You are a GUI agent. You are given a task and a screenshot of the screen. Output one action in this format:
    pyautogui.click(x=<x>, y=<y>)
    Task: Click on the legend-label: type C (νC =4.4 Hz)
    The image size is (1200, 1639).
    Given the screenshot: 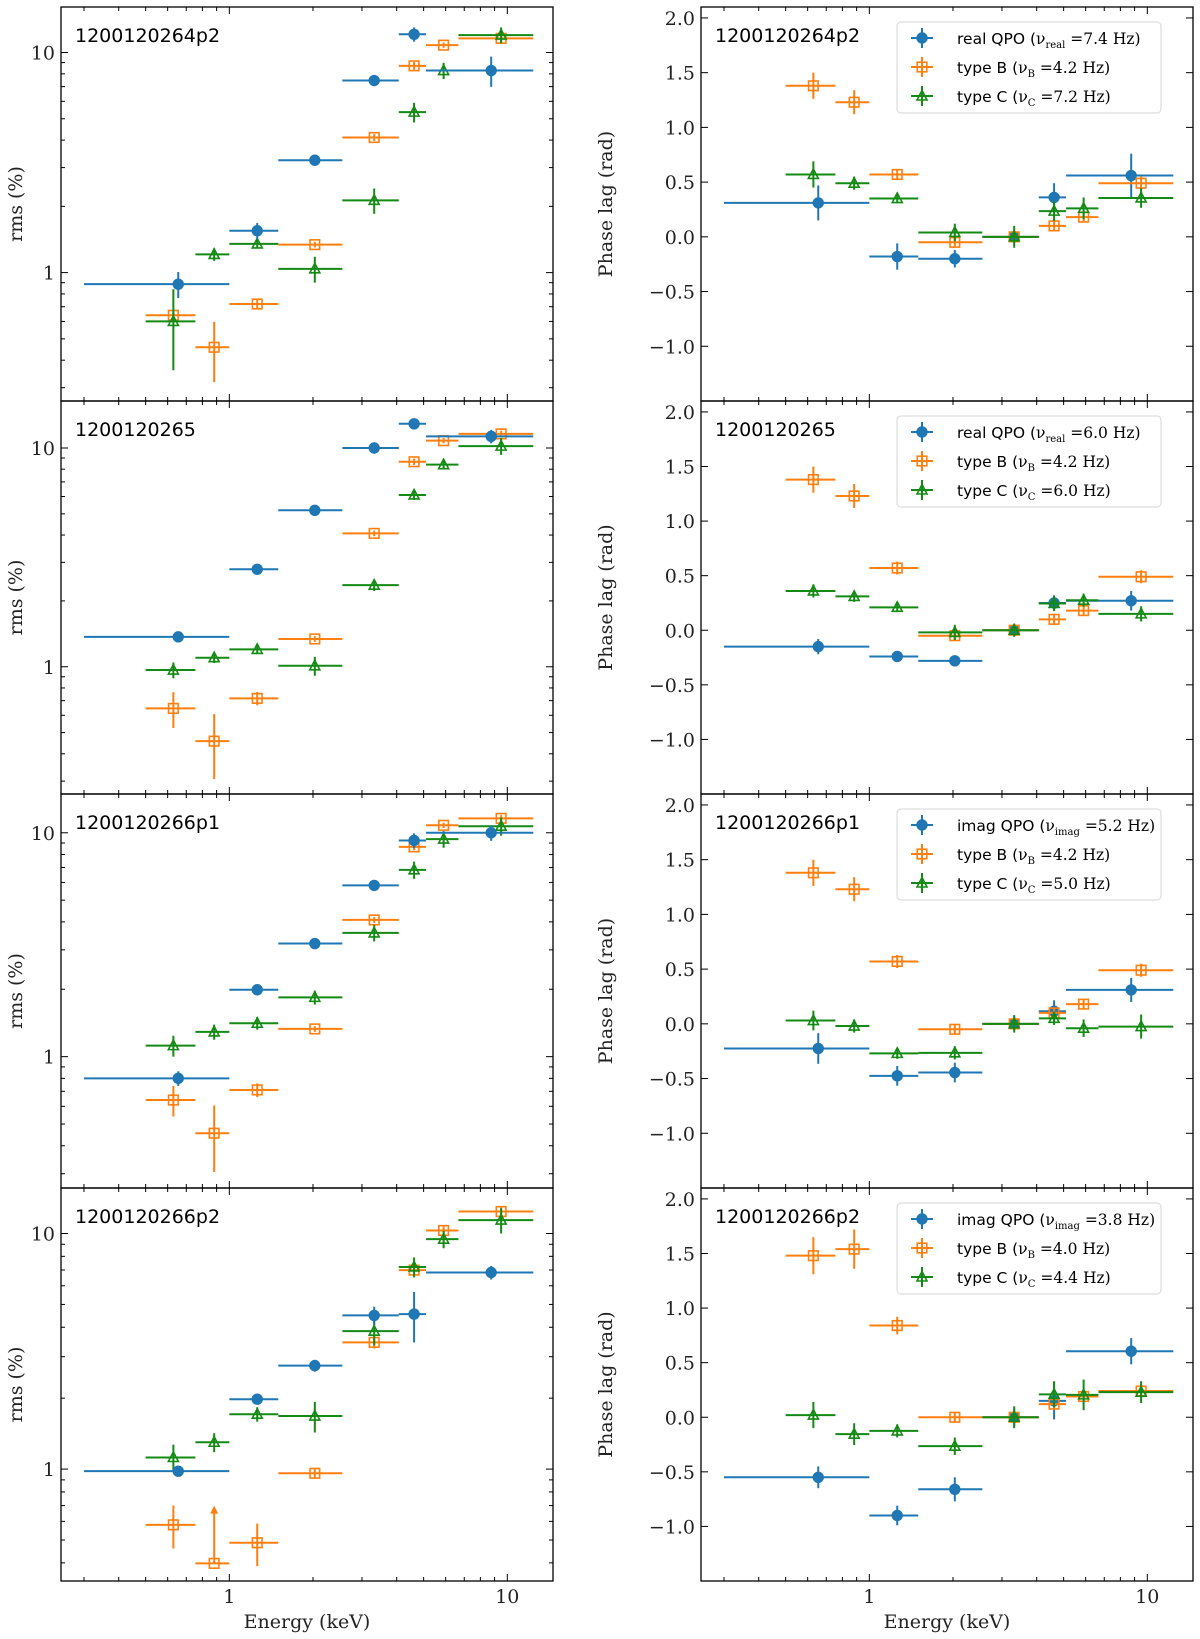 What is the action you would take?
    pyautogui.click(x=1034, y=1279)
    